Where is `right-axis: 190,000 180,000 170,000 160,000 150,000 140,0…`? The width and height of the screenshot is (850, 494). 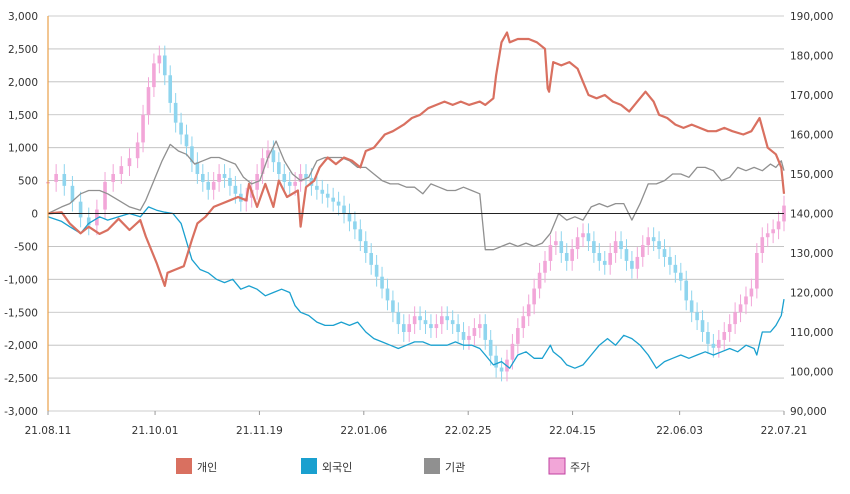 right-axis: 190,000 180,000 170,000 160,000 150,000 140,0… is located at coordinates (811, 214).